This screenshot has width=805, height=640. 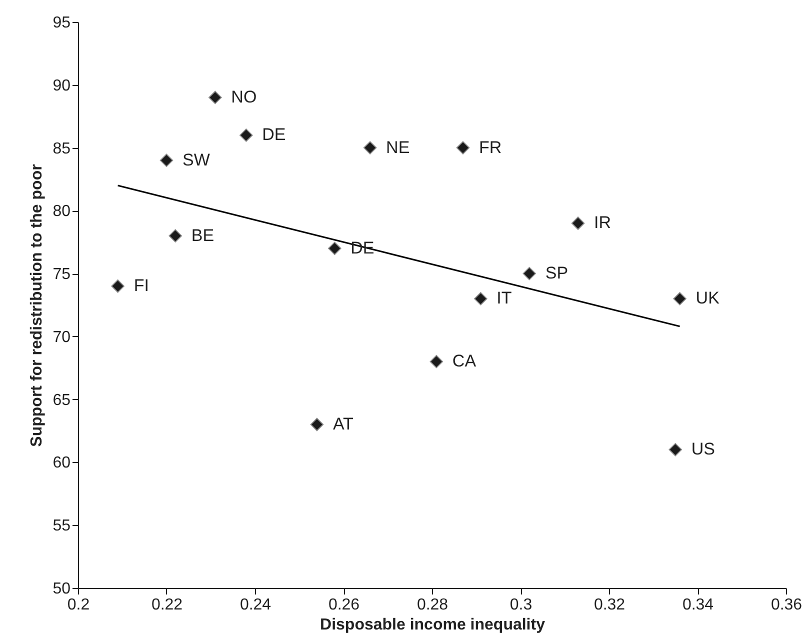 I want to click on annotation: FR, so click(x=490, y=147).